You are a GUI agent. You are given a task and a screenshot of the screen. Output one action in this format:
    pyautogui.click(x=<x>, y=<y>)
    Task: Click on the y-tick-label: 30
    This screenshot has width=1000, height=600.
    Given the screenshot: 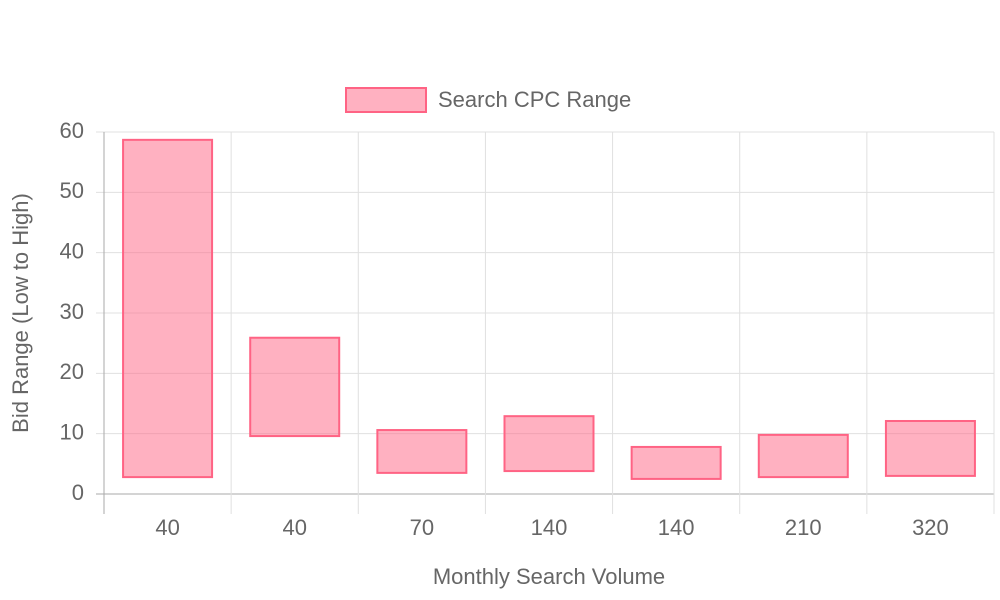 What is the action you would take?
    pyautogui.click(x=72, y=311)
    